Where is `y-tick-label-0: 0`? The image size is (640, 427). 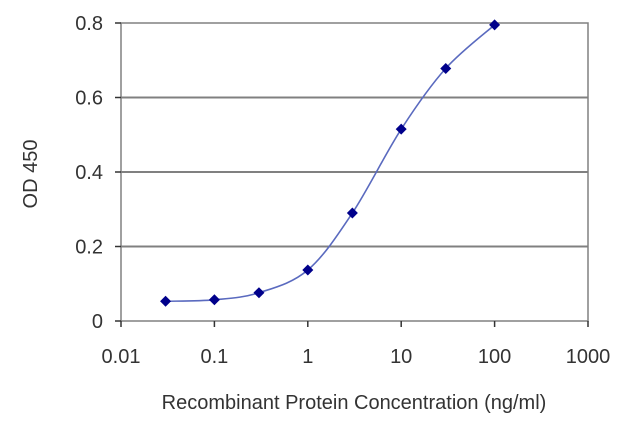
y-tick-label-0: 0 is located at coordinates (97, 322).